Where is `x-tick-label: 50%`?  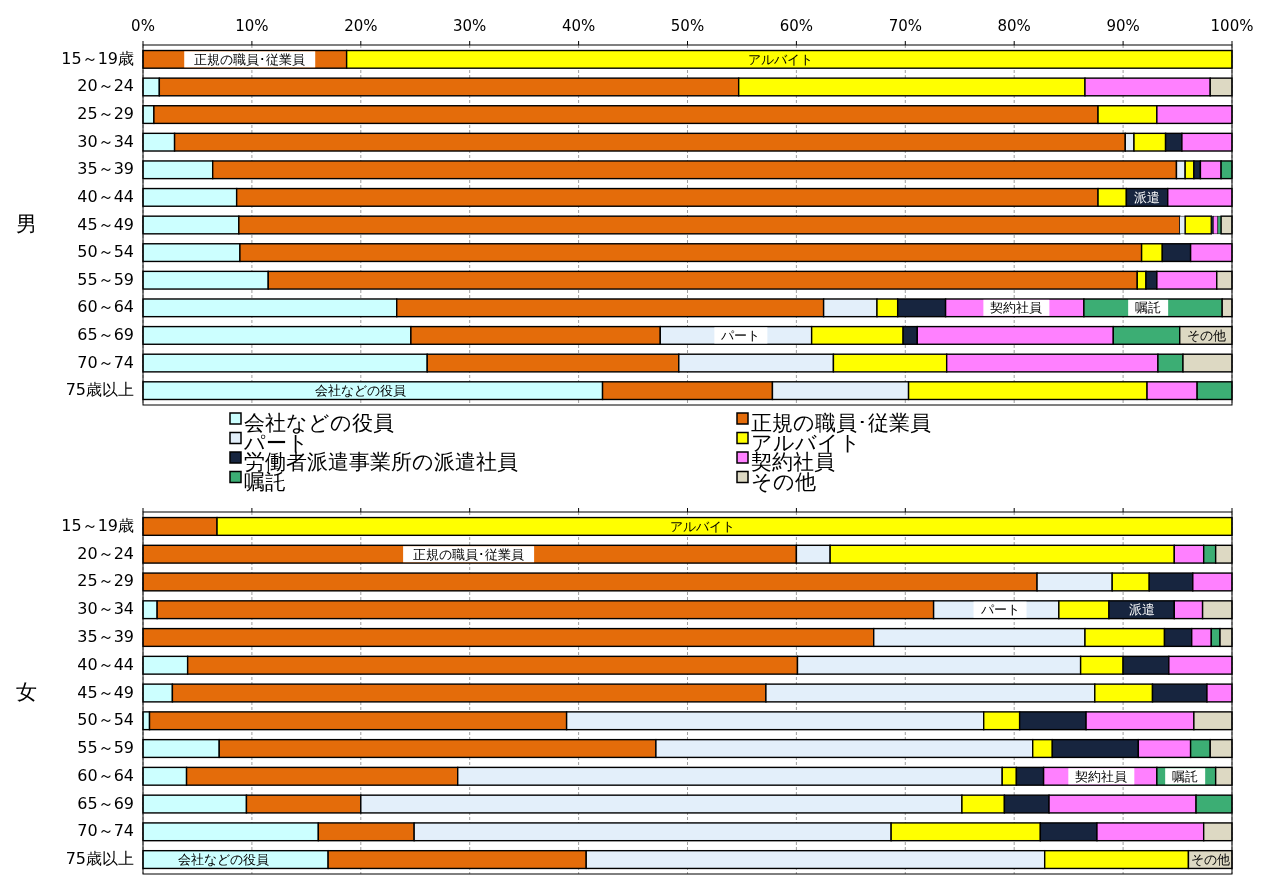
x-tick-label: 50% is located at coordinates (687, 26).